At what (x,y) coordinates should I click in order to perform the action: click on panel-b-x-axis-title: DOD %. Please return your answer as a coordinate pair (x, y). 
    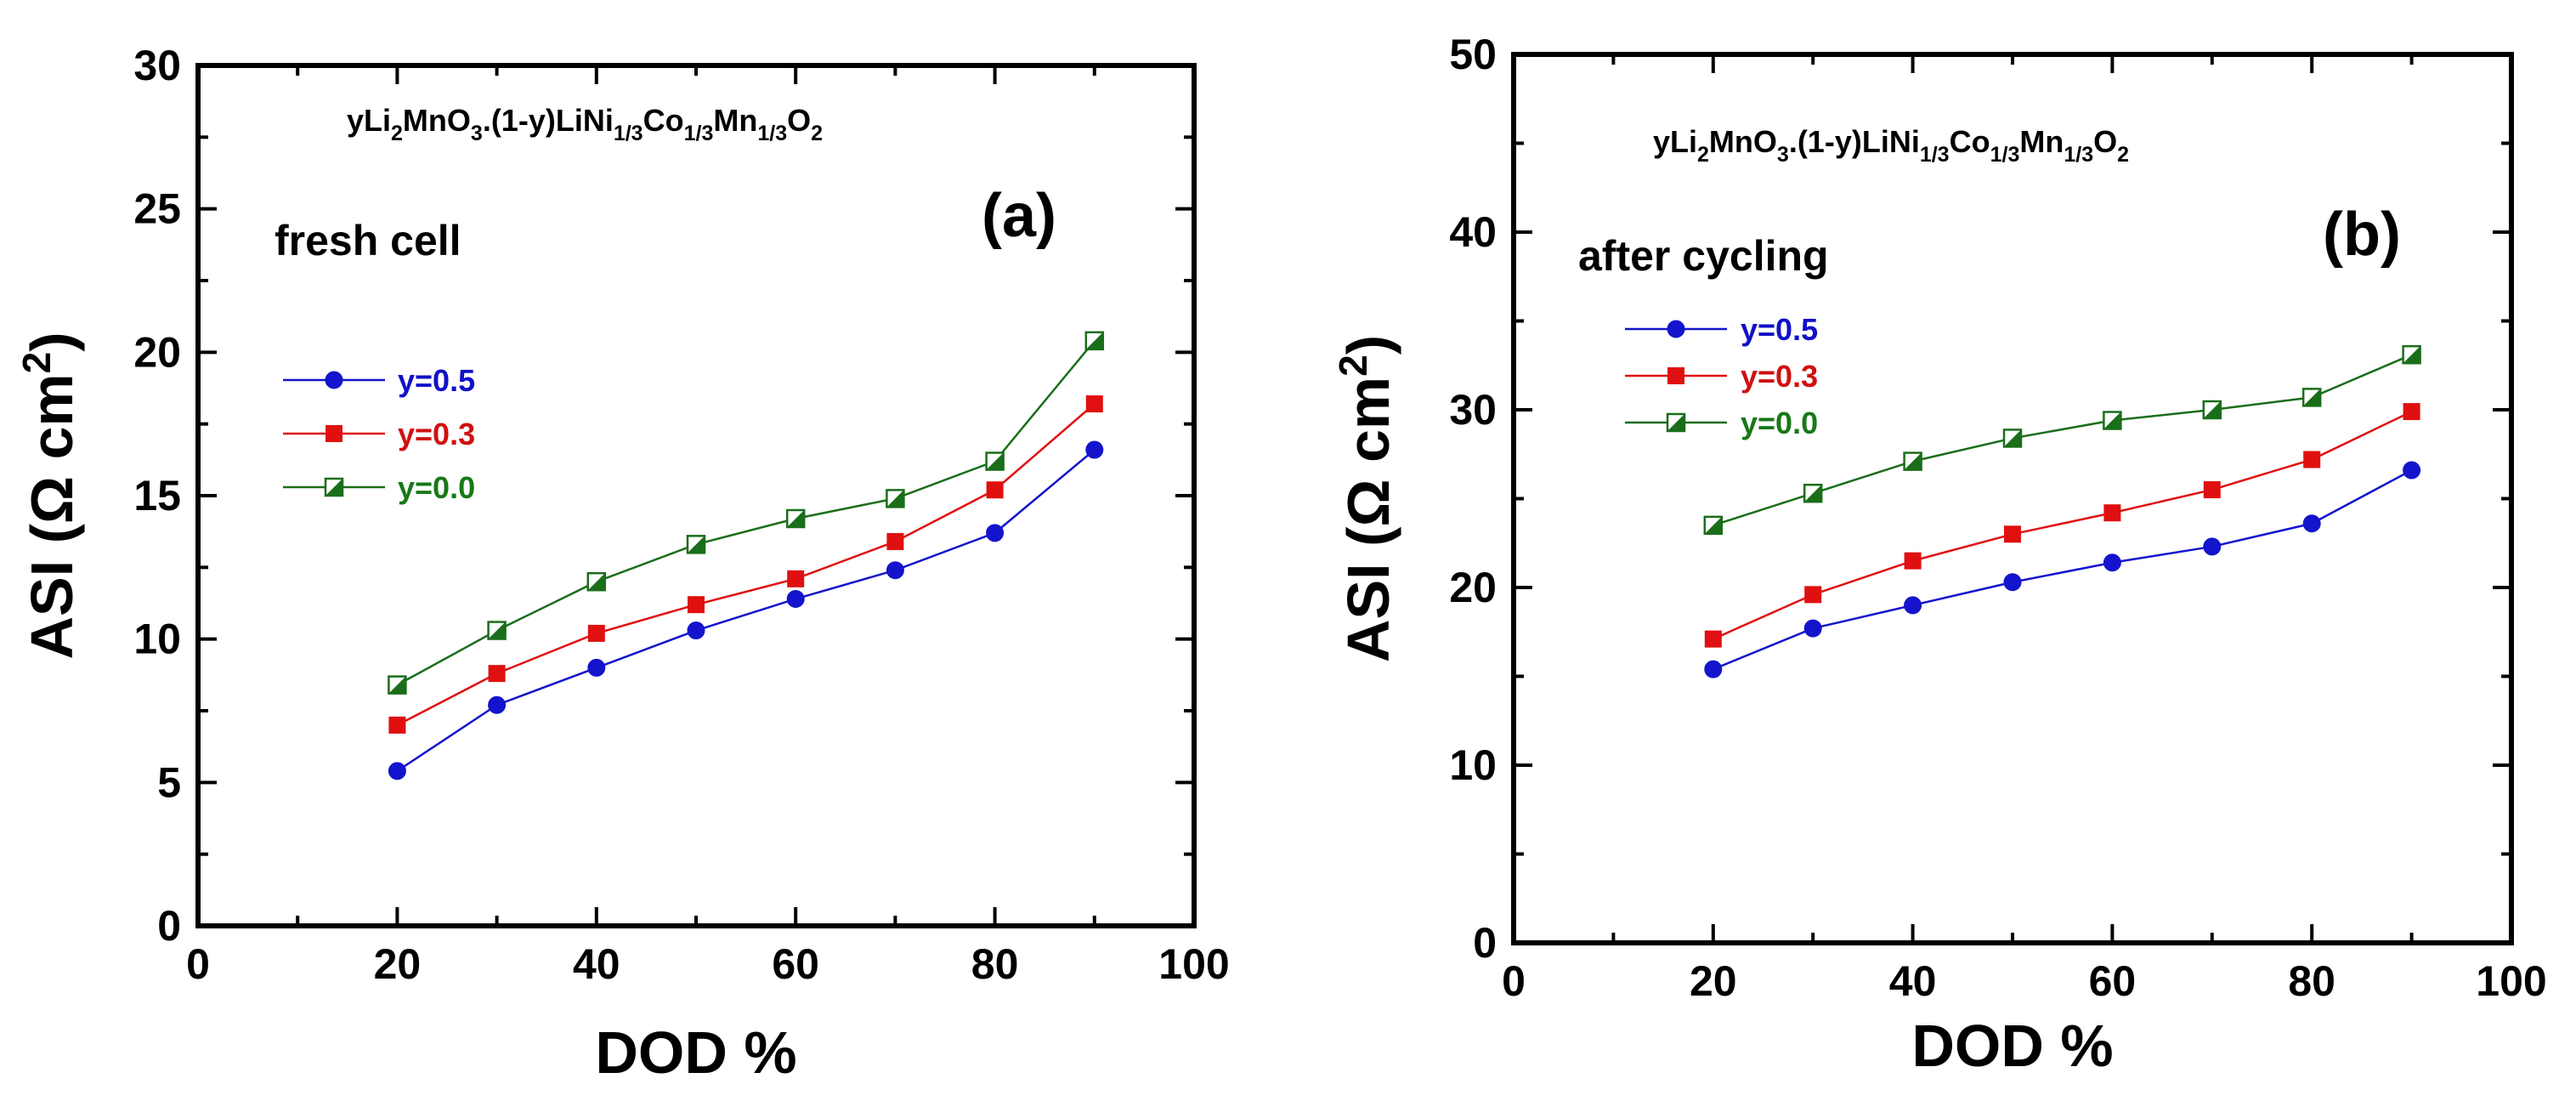
    Looking at the image, I should click on (2012, 1046).